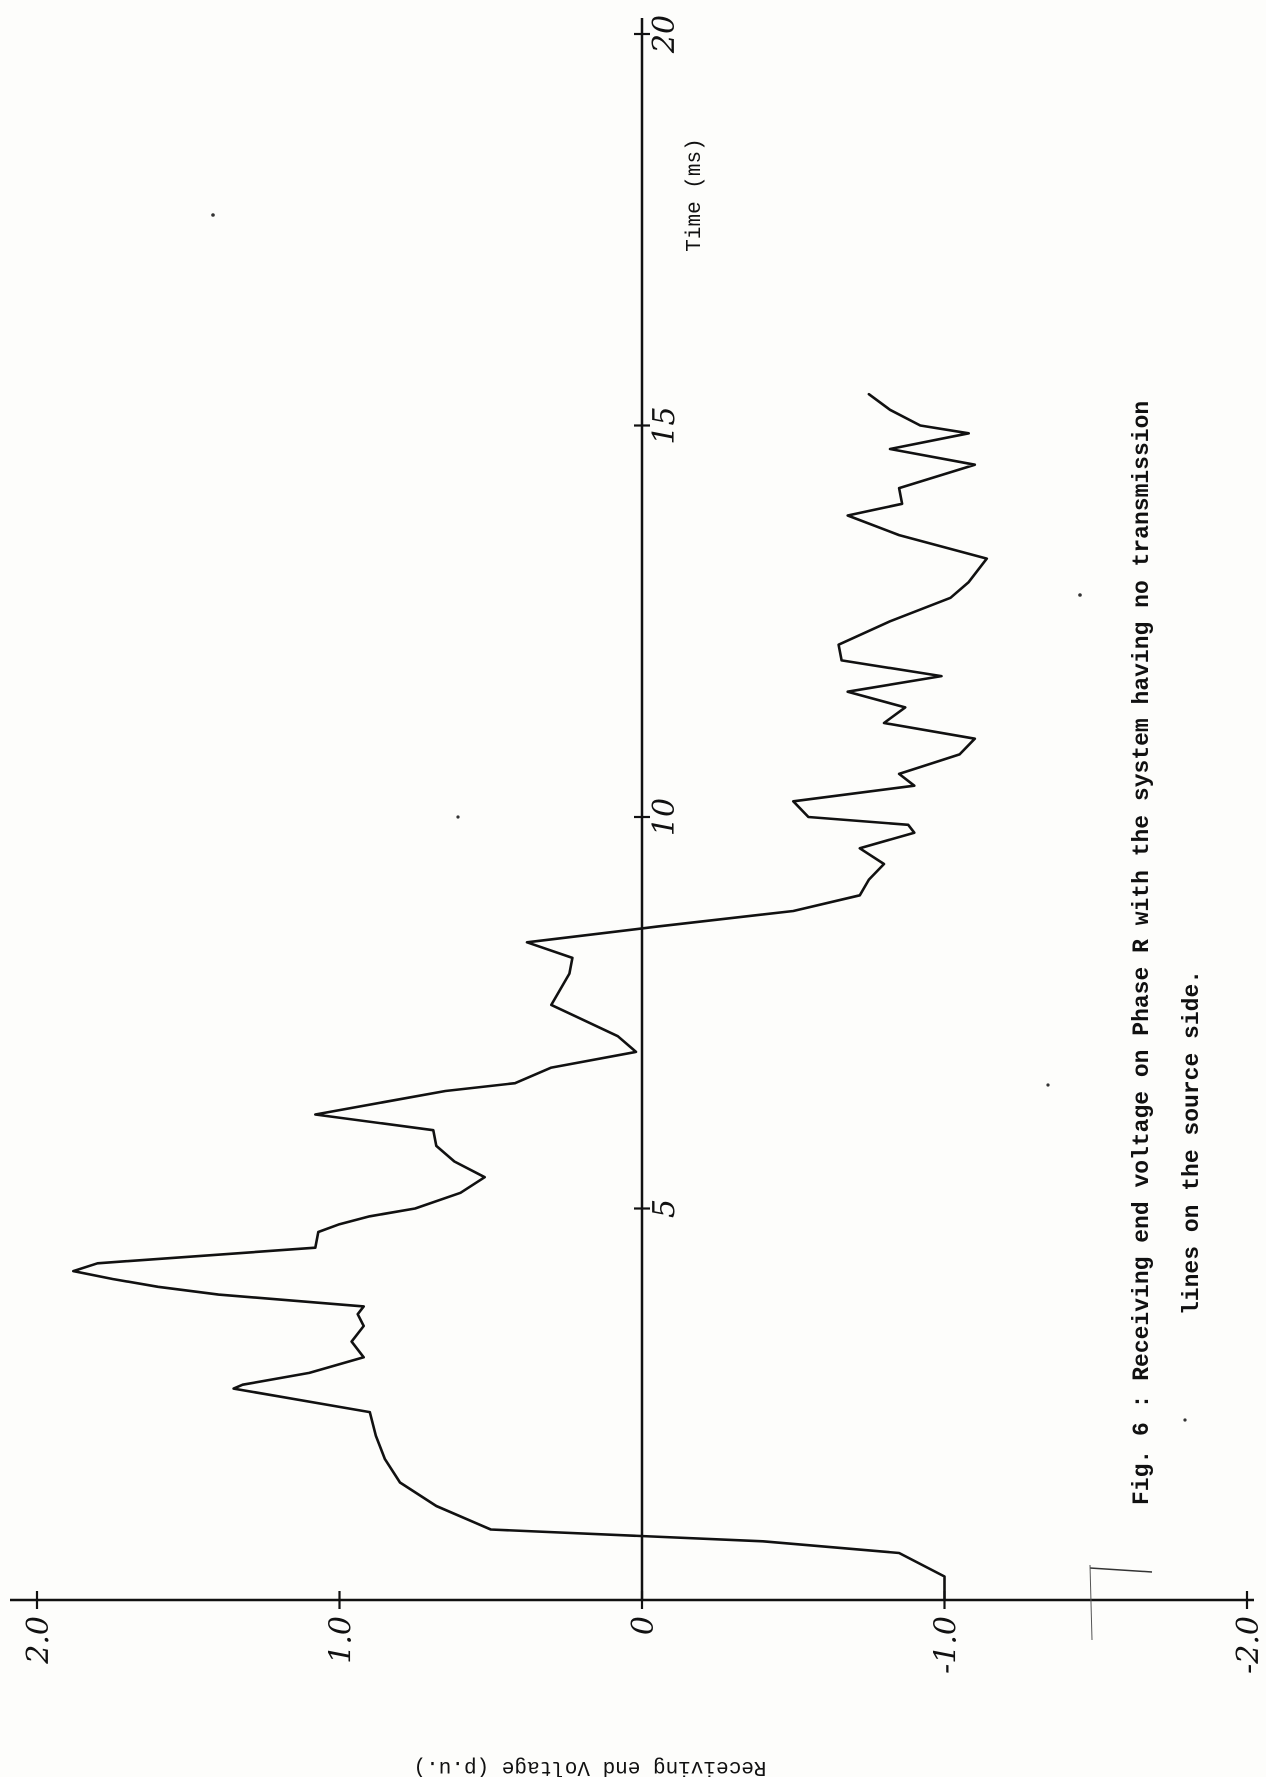 This screenshot has height=1777, width=1266. Describe the element at coordinates (658, 616) in the screenshot. I see `time-ticks: 5 10 15 20` at that location.